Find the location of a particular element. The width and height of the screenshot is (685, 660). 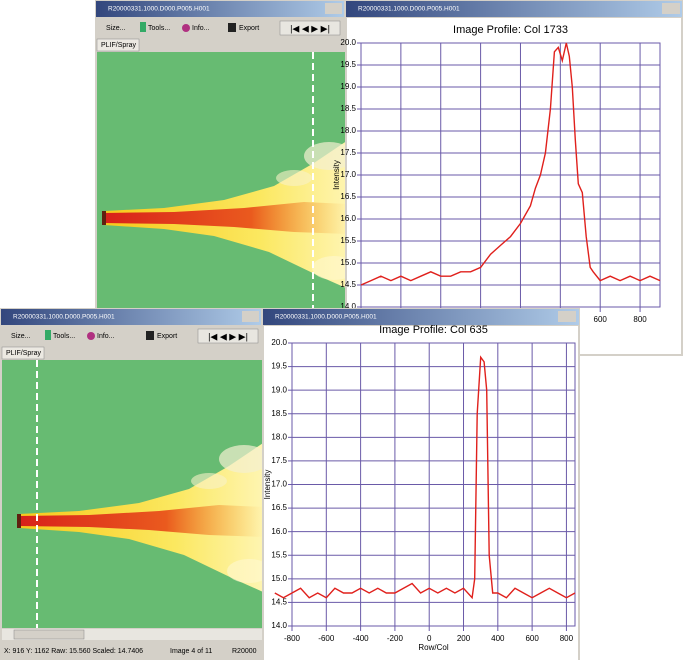

scroll-thumb is located at coordinates (49, 634).